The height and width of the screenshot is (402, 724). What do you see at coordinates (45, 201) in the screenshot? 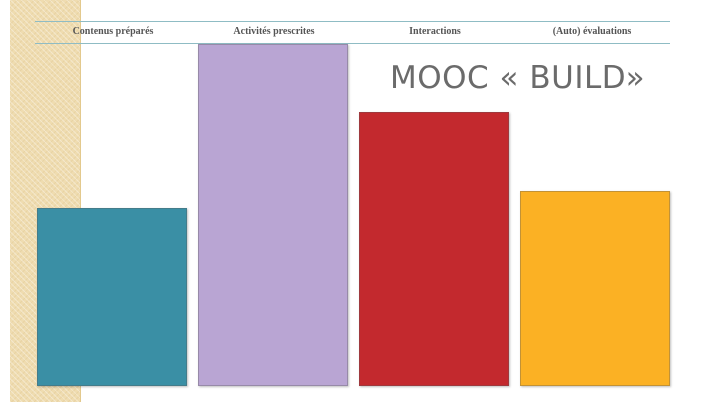
I see `decorative-side-band` at bounding box center [45, 201].